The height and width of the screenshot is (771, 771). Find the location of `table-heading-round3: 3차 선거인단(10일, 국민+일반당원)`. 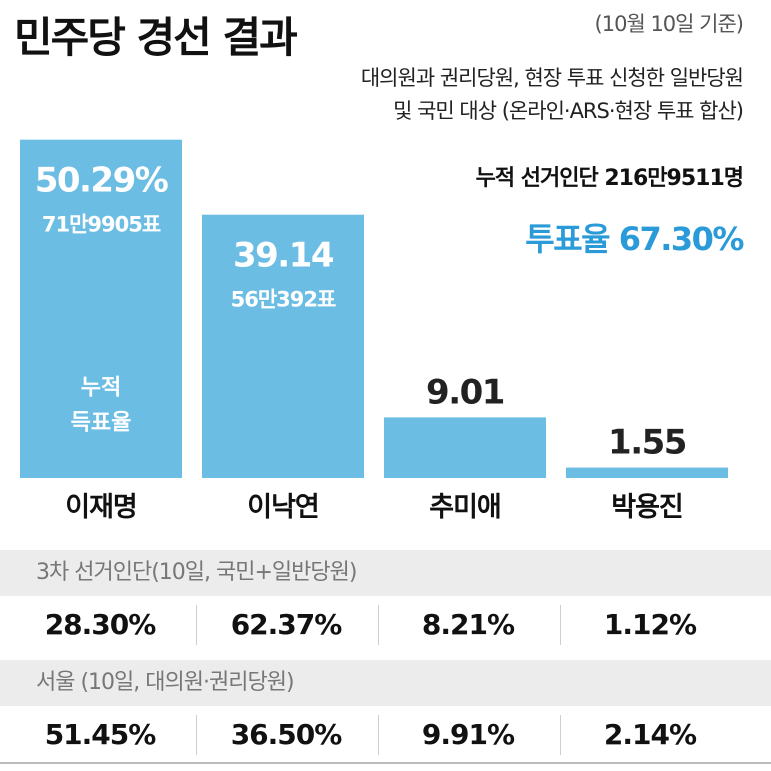

table-heading-round3: 3차 선거인단(10일, 국민+일반당원) is located at coordinates (385, 573).